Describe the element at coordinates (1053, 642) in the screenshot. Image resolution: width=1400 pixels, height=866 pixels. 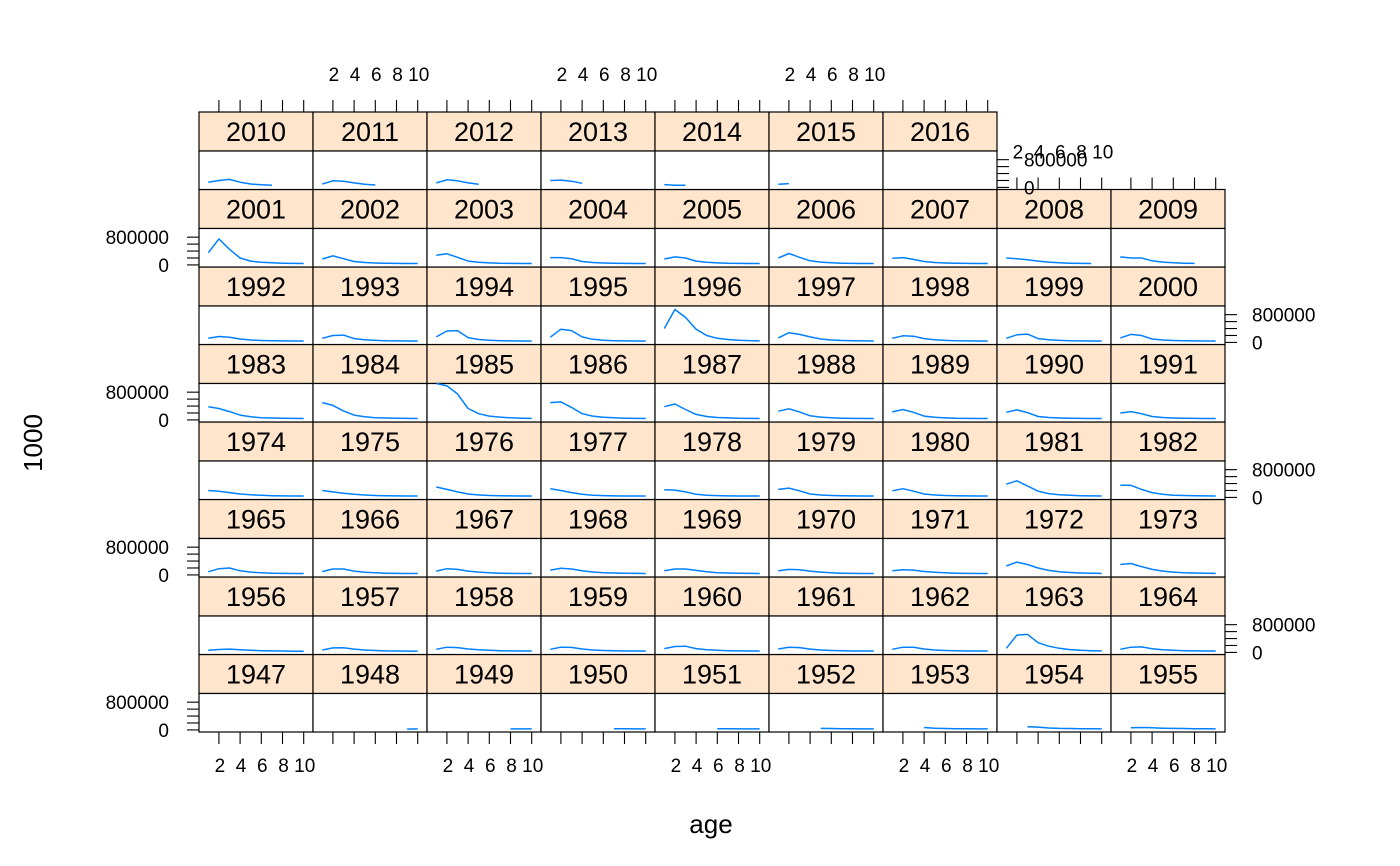
I see `series-line-1963` at that location.